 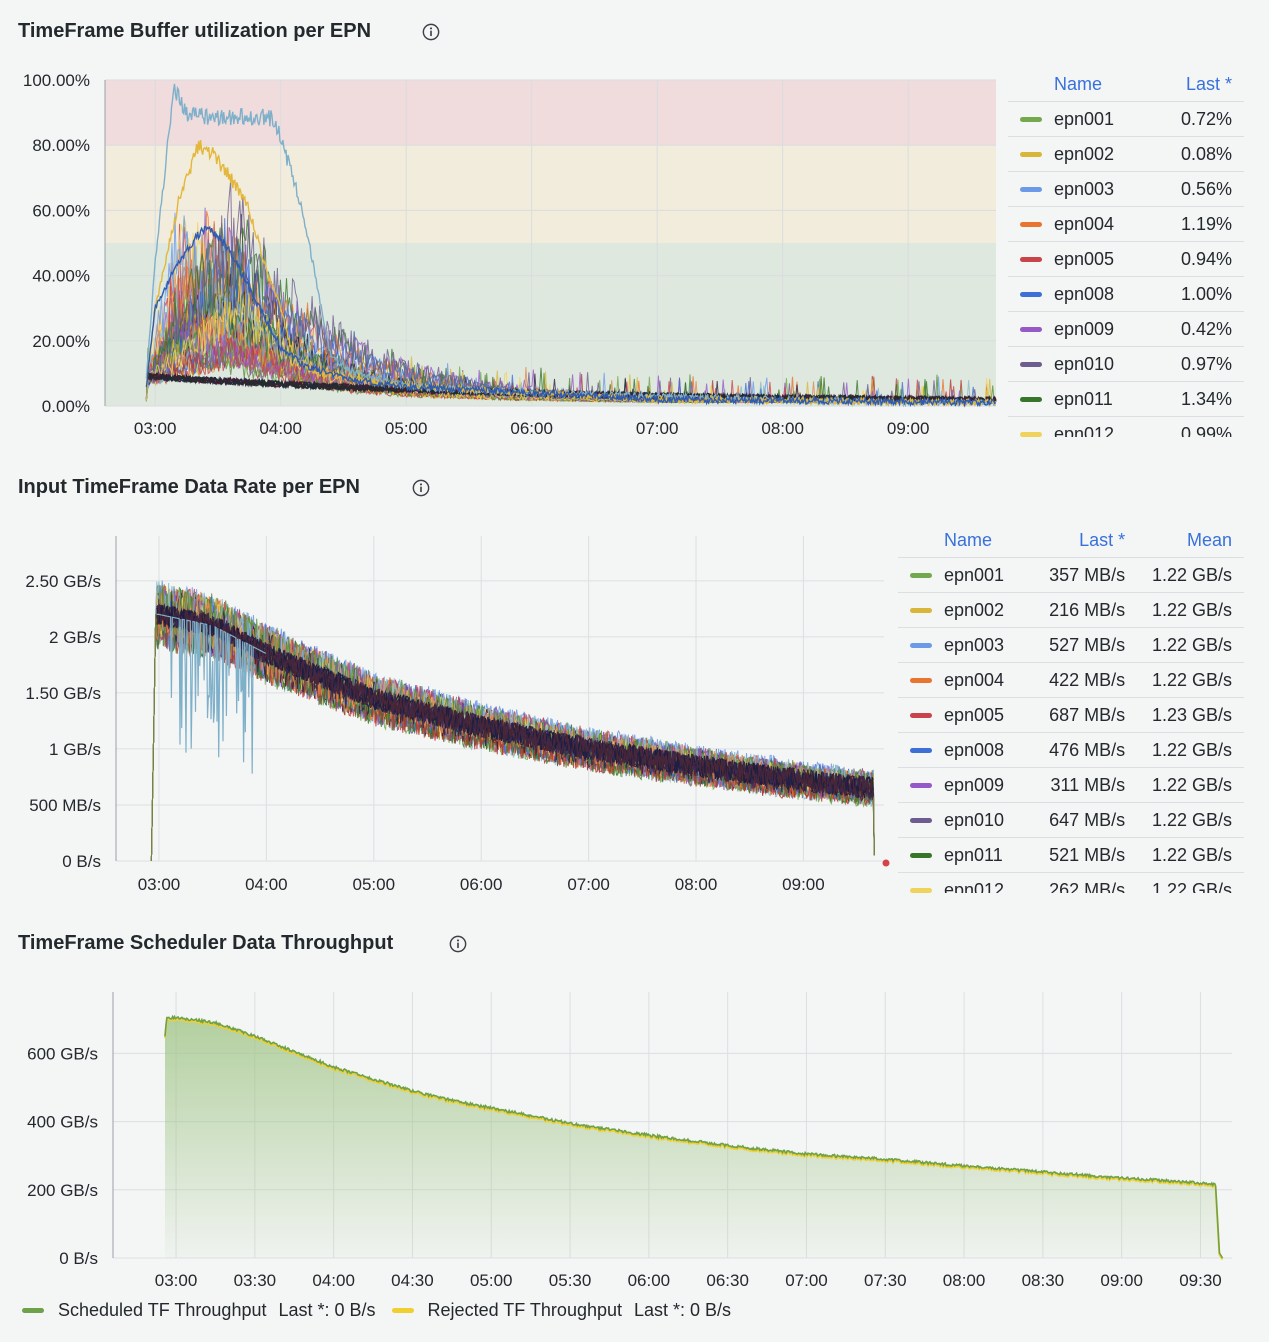 I want to click on legend-row: epn002 0.08%, so click(x=1126, y=154).